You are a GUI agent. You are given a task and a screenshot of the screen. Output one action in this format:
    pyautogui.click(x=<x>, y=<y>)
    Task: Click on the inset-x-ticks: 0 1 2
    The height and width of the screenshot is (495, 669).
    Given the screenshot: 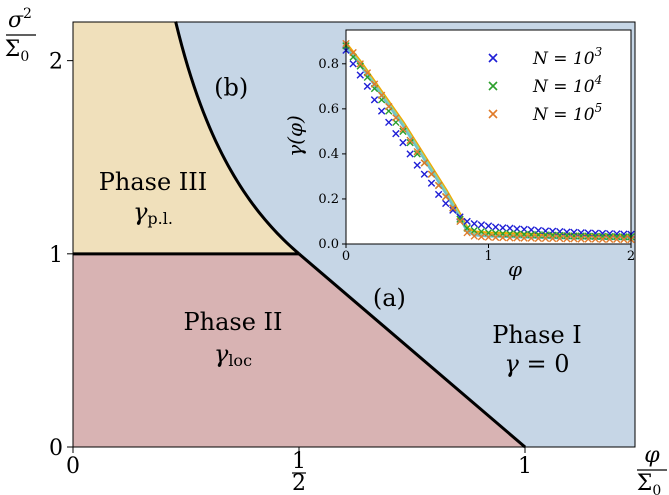 What is the action you would take?
    pyautogui.click(x=488, y=254)
    